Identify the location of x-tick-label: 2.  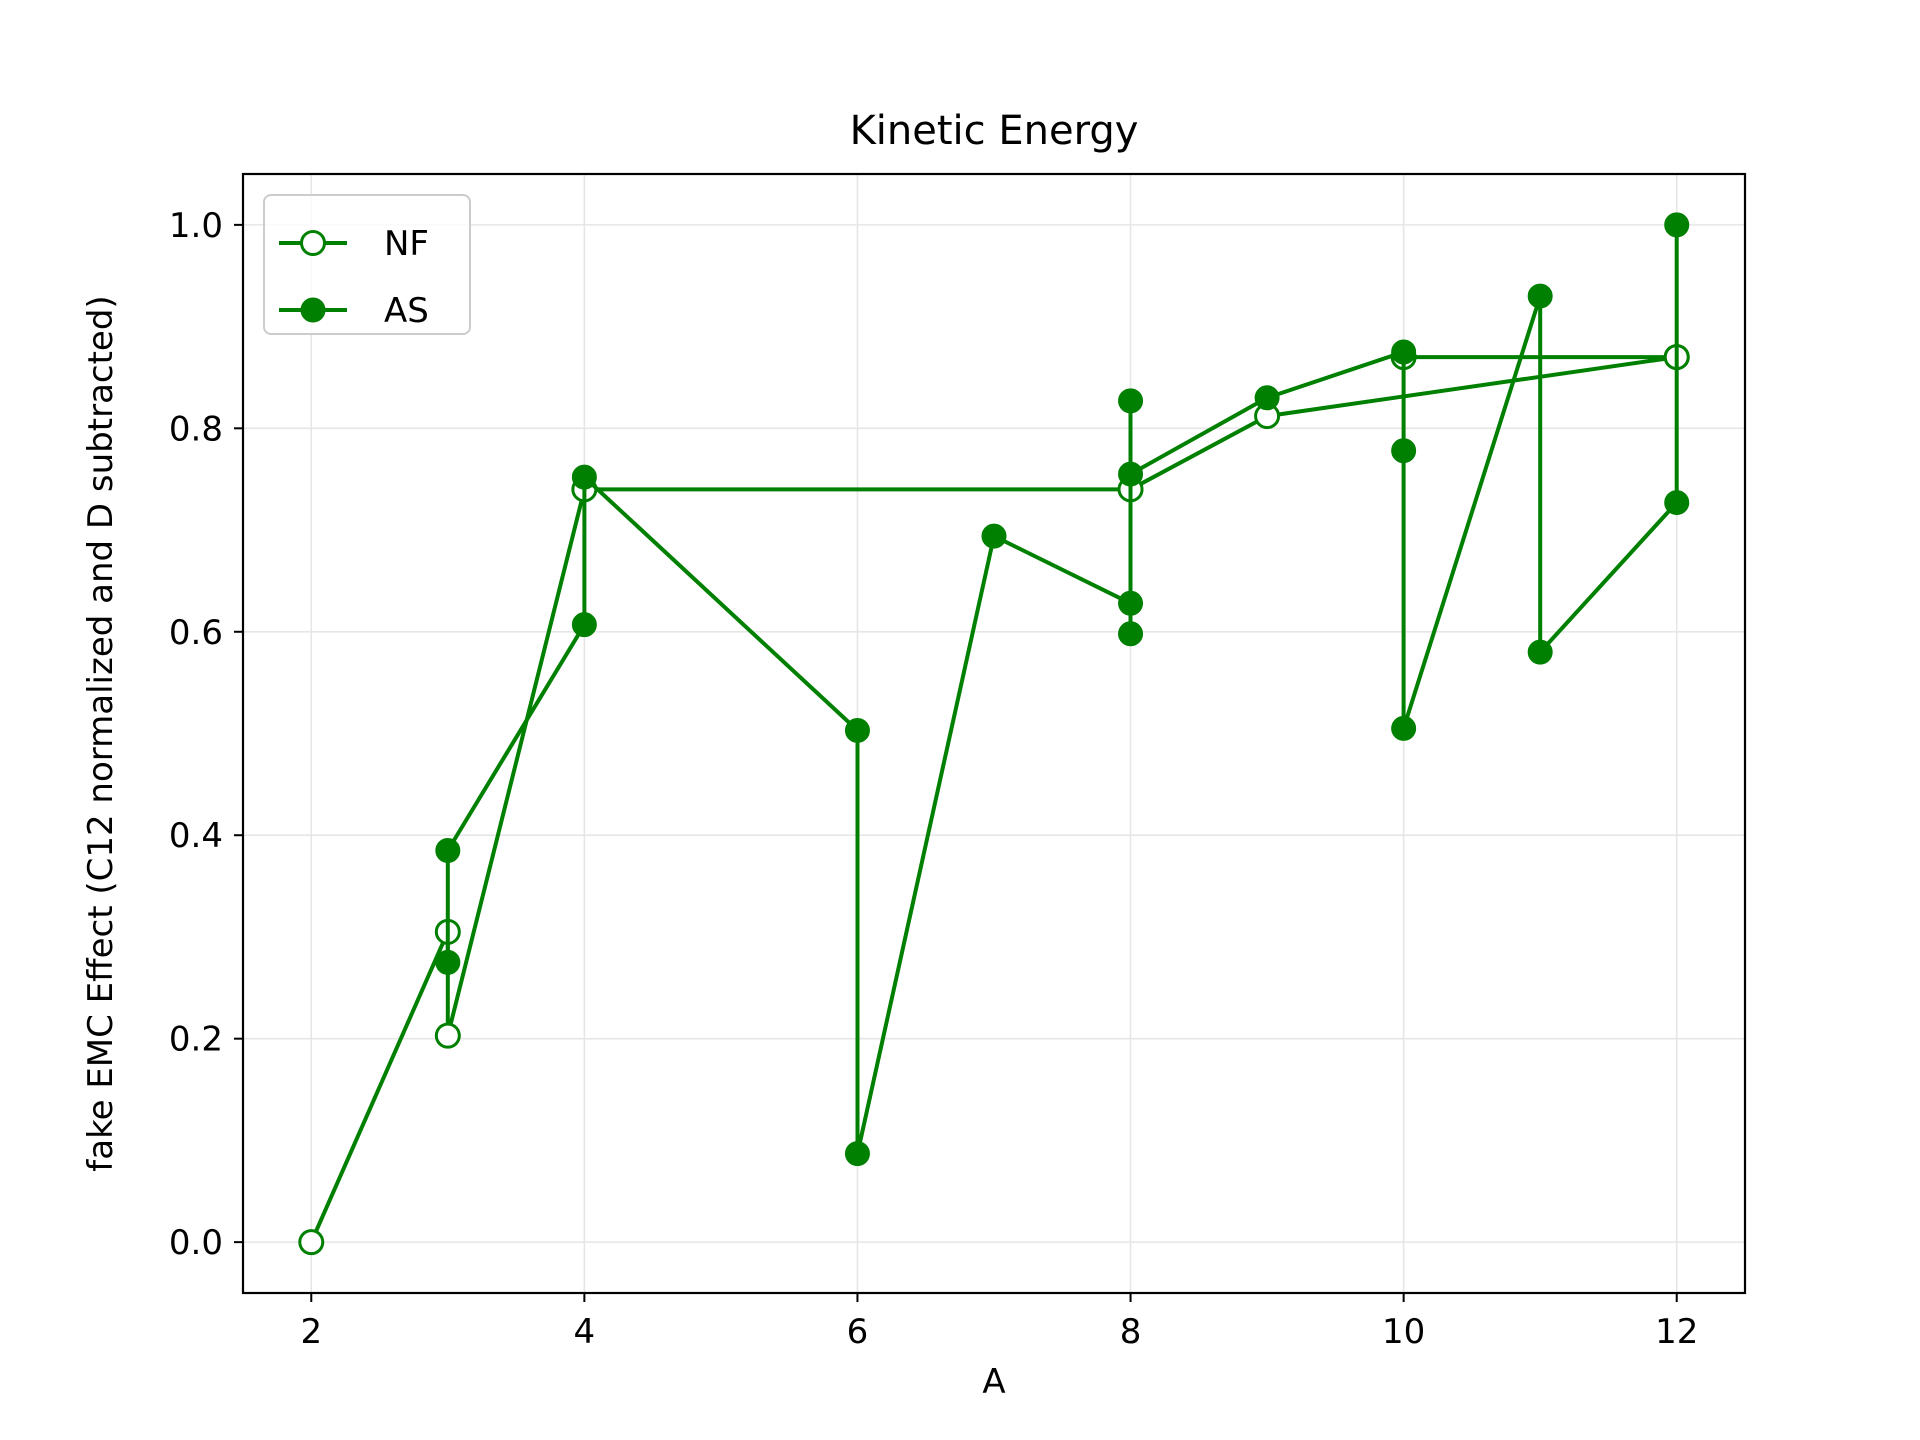
(311, 1332).